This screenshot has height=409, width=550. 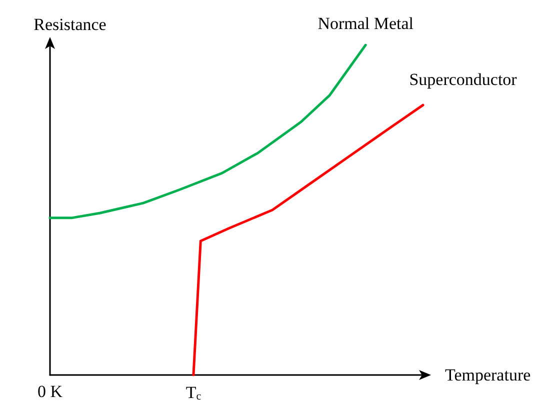 What do you see at coordinates (463, 80) in the screenshot?
I see `series-label: Superconductor` at bounding box center [463, 80].